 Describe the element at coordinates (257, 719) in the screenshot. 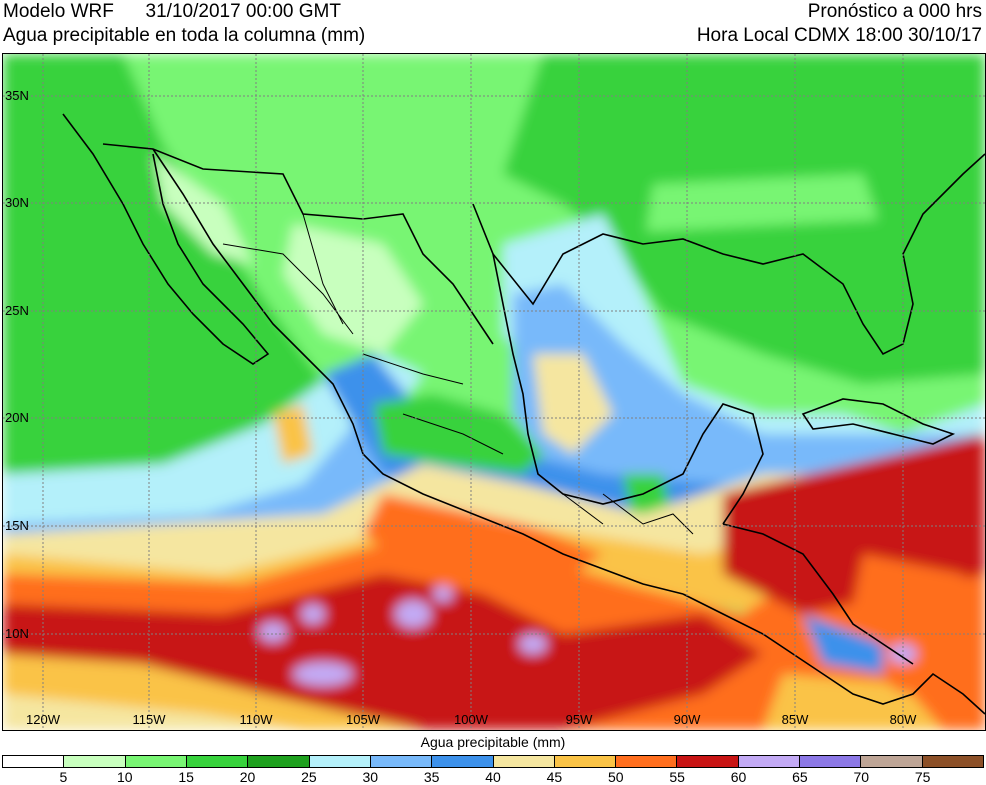

I see `lon-label: 110W` at that location.